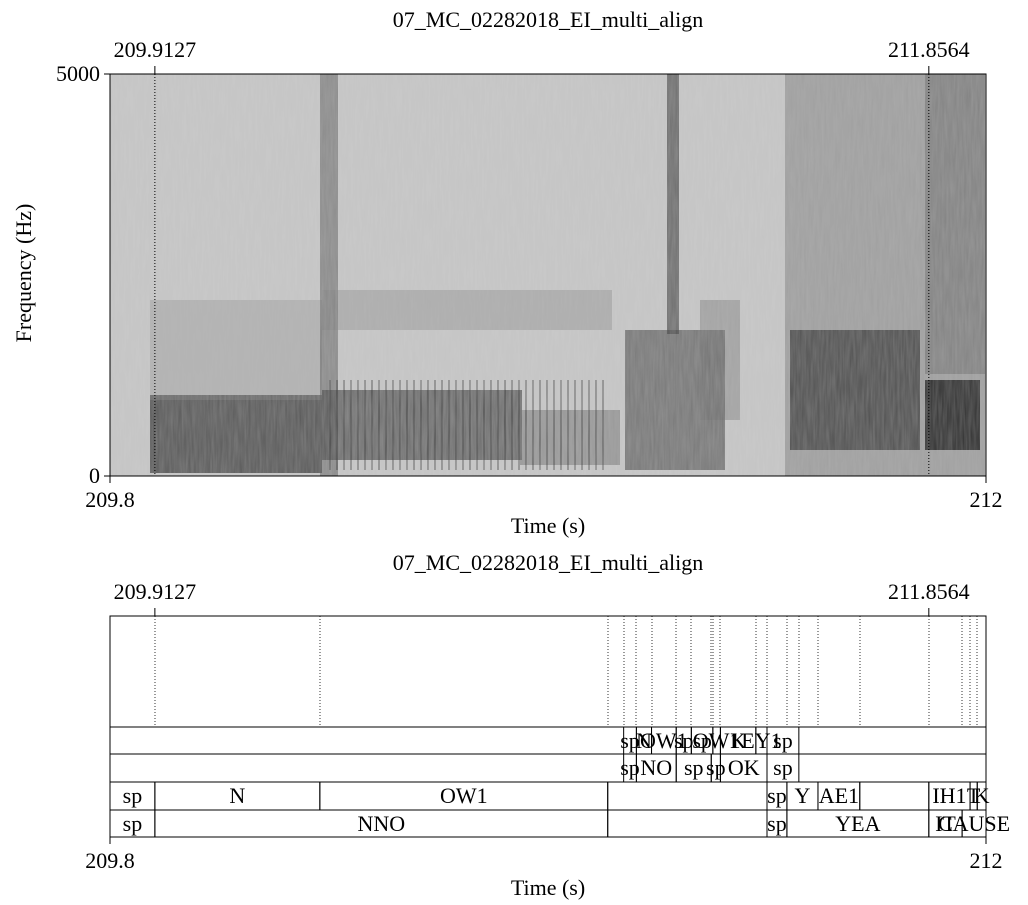 The image size is (1028, 905). What do you see at coordinates (78, 73) in the screenshot?
I see `y-tick-label-top: 5000` at bounding box center [78, 73].